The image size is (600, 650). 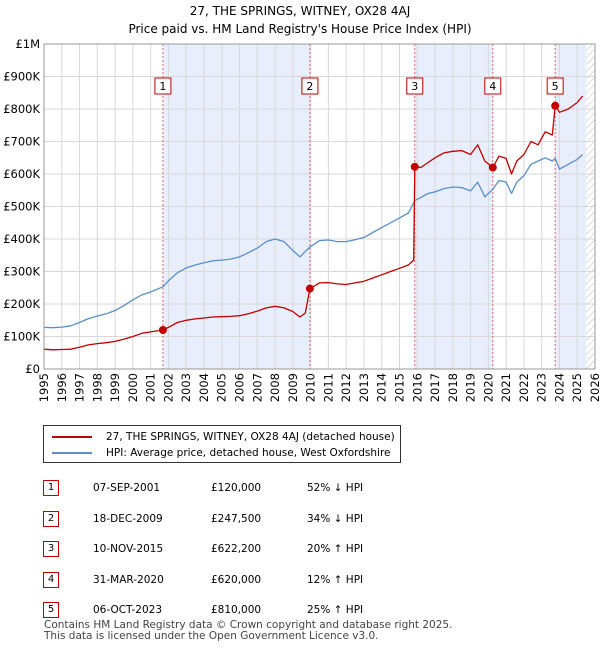 What do you see at coordinates (51, 518) in the screenshot?
I see `sale-number-badge: 2` at bounding box center [51, 518].